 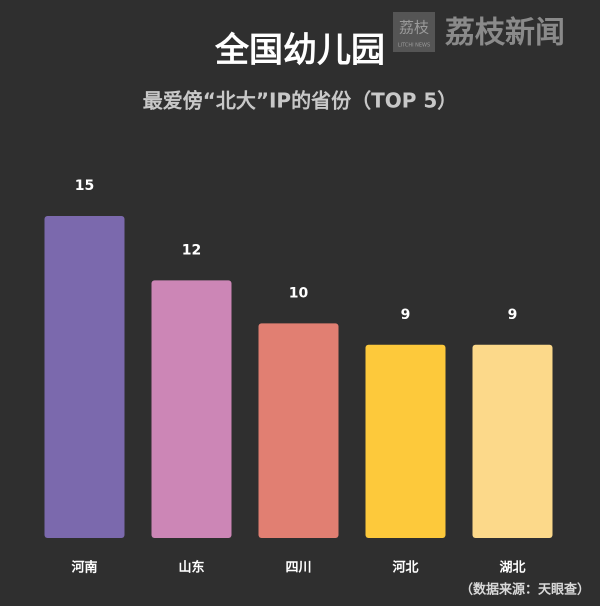 What do you see at coordinates (299, 51) in the screenshot?
I see `chart-title: 全国幼儿园` at bounding box center [299, 51].